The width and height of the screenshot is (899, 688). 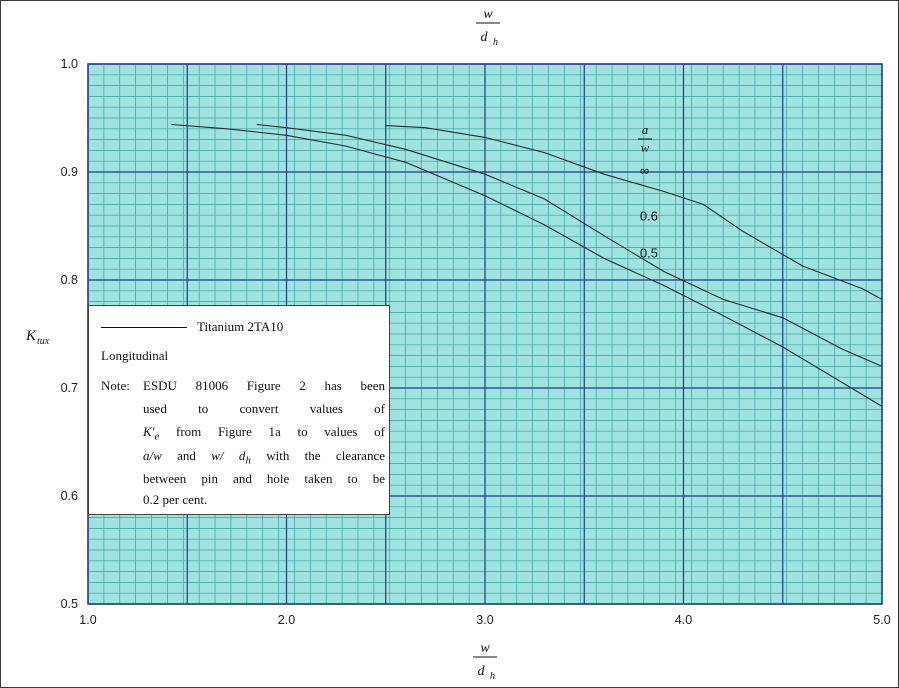 I want to click on curve-label: 0.6, so click(x=649, y=216).